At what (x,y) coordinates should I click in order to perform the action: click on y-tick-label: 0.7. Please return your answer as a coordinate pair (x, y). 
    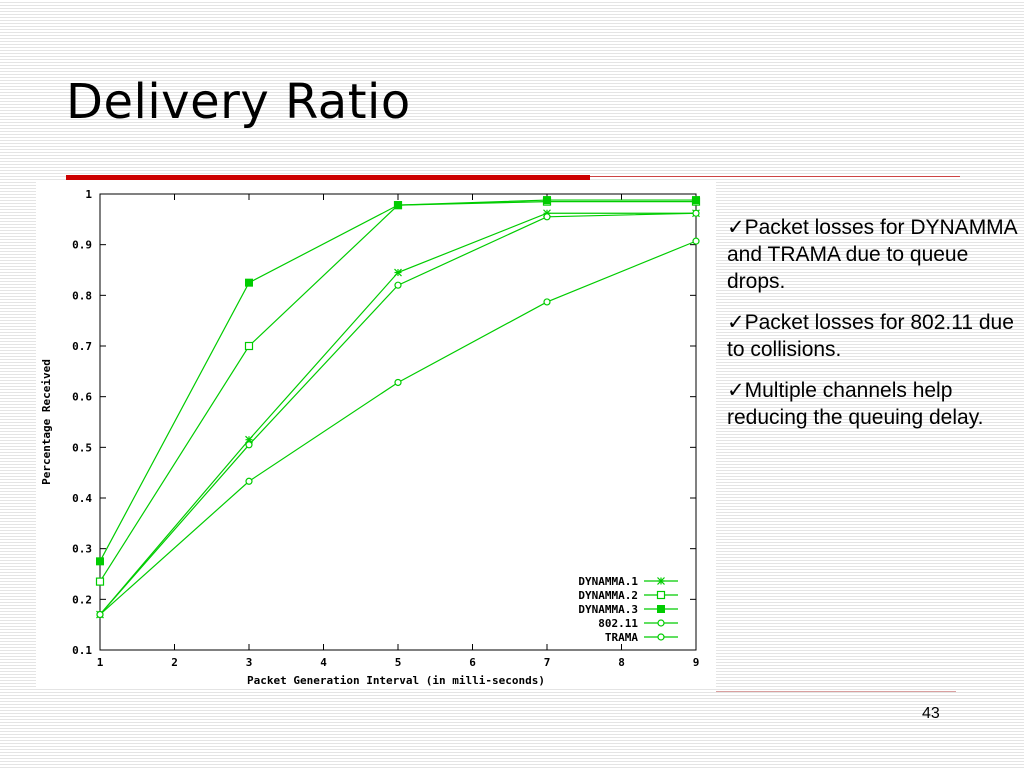
    Looking at the image, I should click on (82, 346).